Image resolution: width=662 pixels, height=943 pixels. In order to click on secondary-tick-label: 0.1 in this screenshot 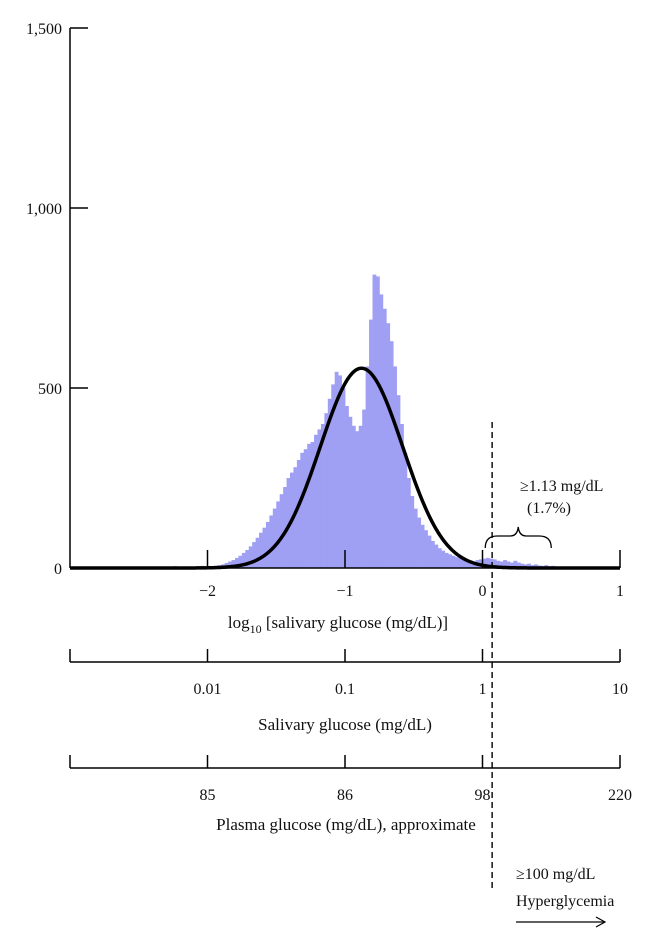, I will do `click(345, 689)`.